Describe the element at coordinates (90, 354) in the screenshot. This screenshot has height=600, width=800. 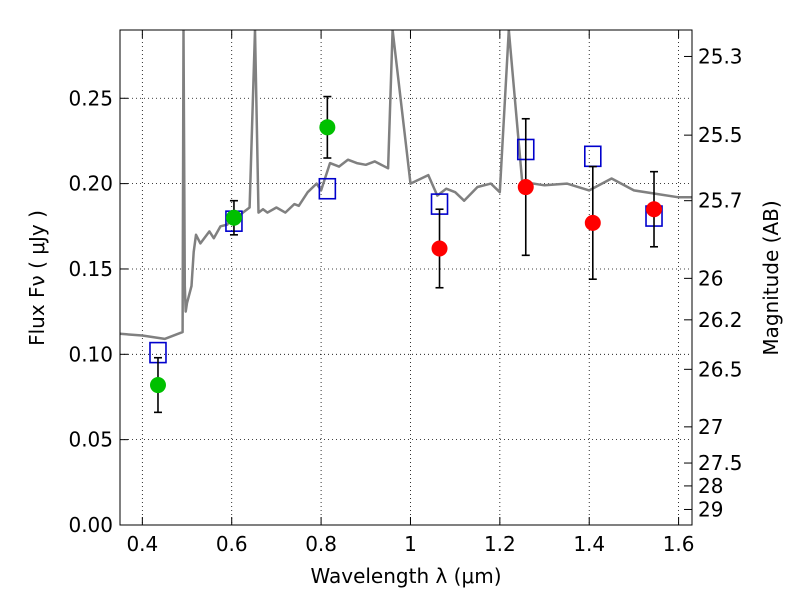
I see `y-tick-label: 0.10` at that location.